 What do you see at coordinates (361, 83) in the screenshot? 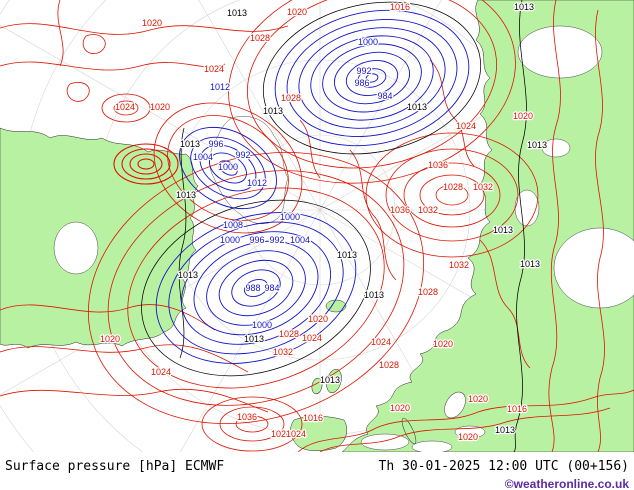
I see `pressure-label: 986` at bounding box center [361, 83].